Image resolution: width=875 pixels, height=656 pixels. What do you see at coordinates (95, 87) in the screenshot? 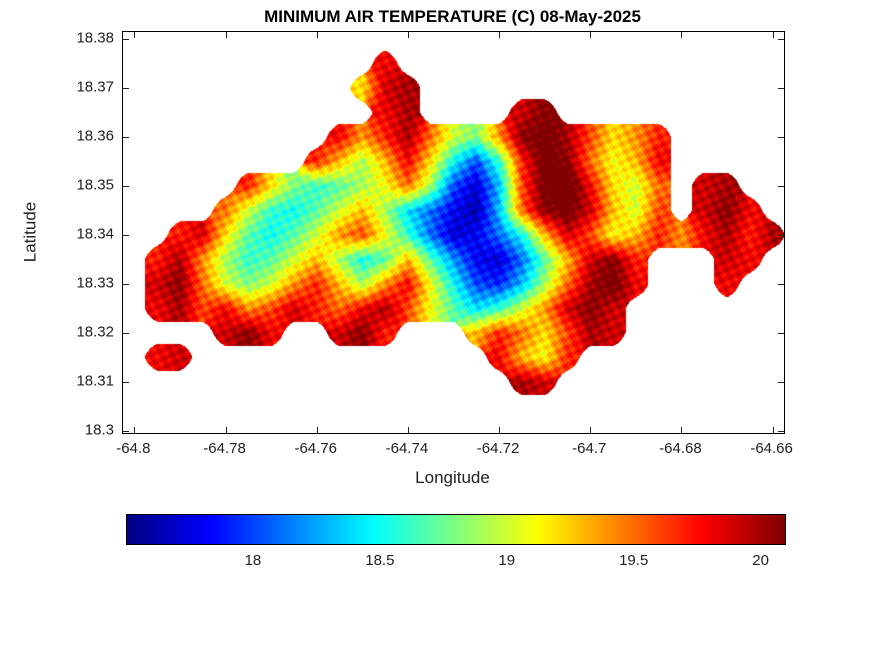
I see `y-tick-label: 18.37` at bounding box center [95, 87].